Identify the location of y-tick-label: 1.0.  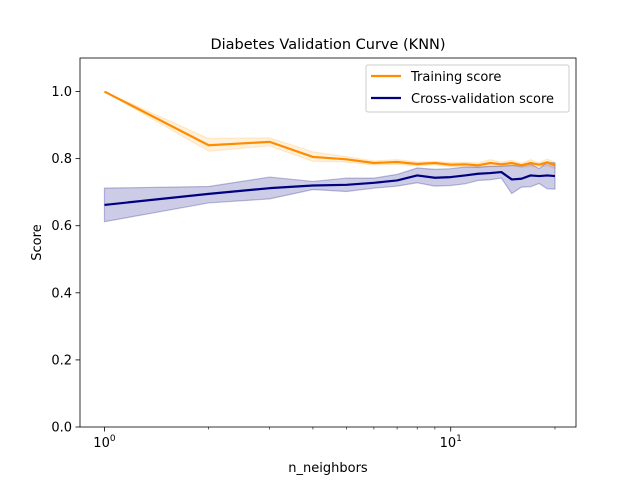
(61, 92).